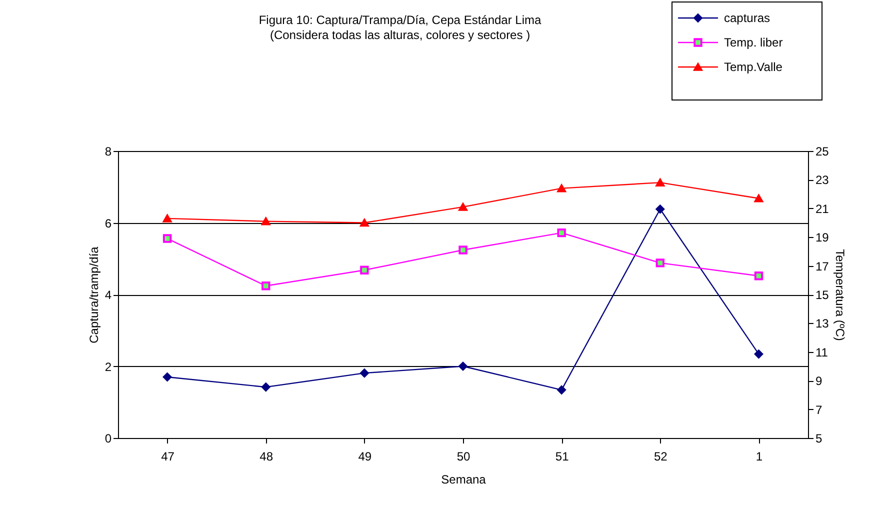  I want to click on legend-label: Temp.Valle, so click(753, 67).